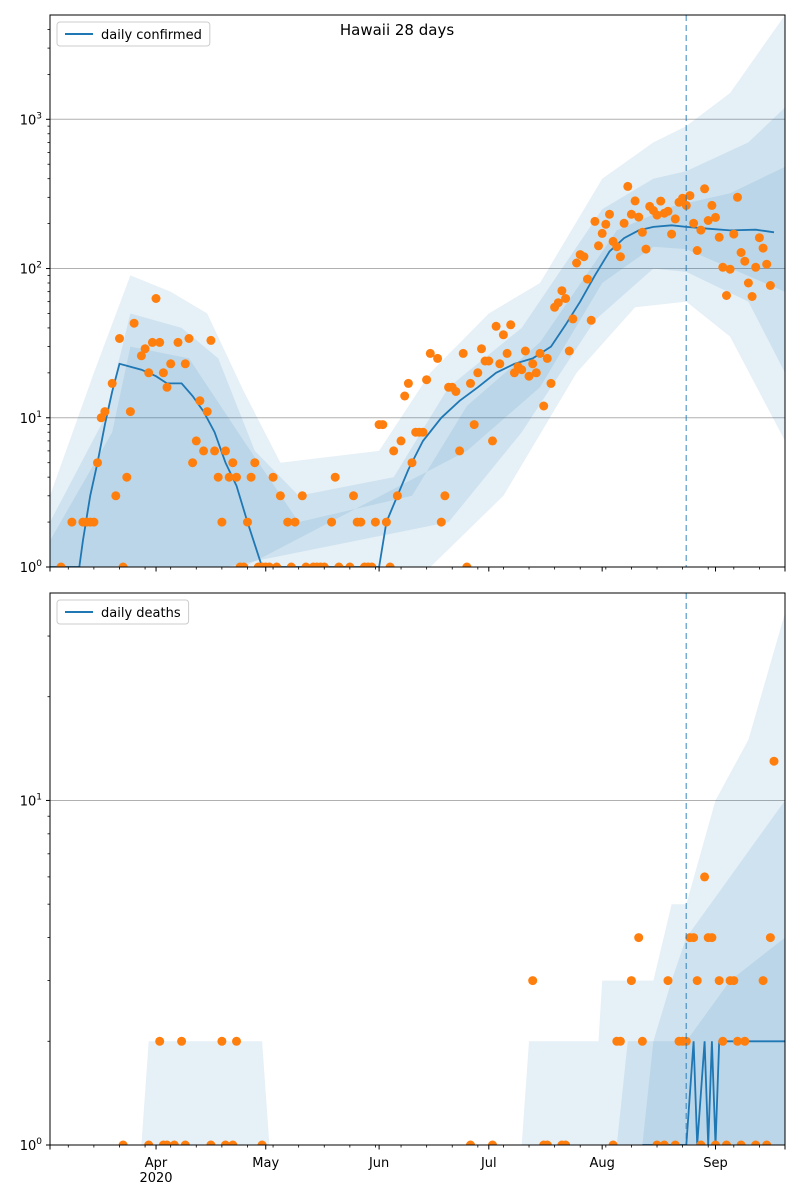  What do you see at coordinates (151, 35) in the screenshot?
I see `legend-label: daily confirmed` at bounding box center [151, 35].